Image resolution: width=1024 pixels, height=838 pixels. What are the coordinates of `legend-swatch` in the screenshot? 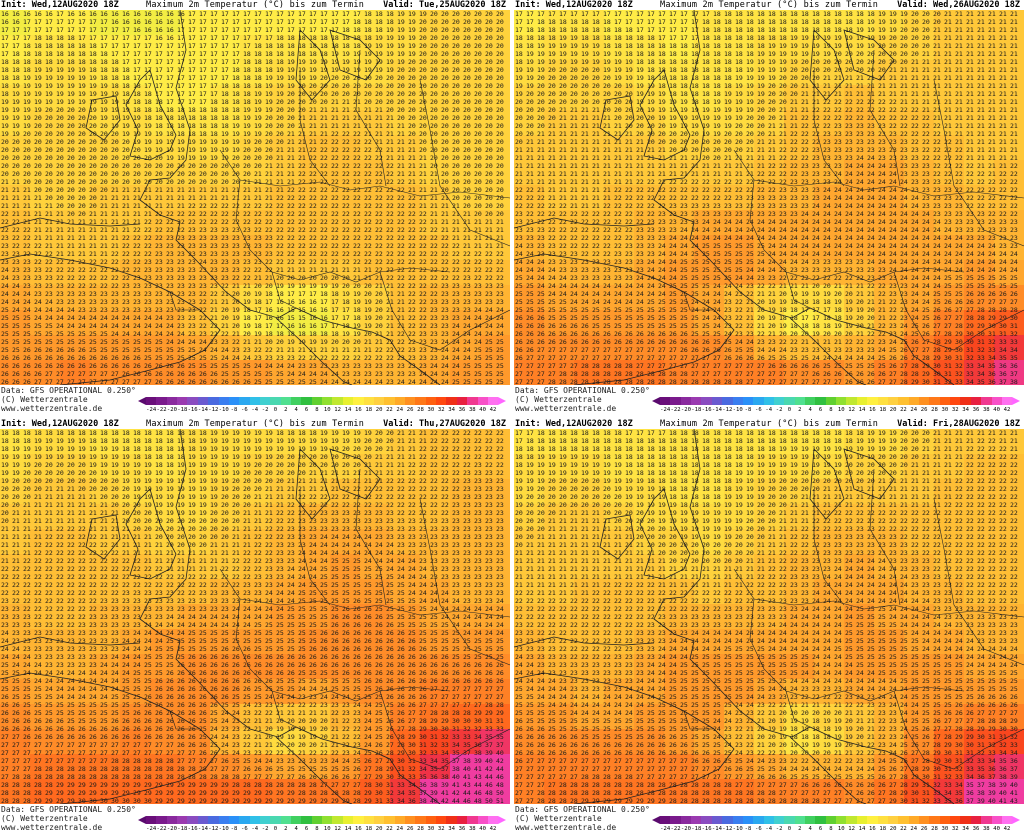 It's located at (882, 401).